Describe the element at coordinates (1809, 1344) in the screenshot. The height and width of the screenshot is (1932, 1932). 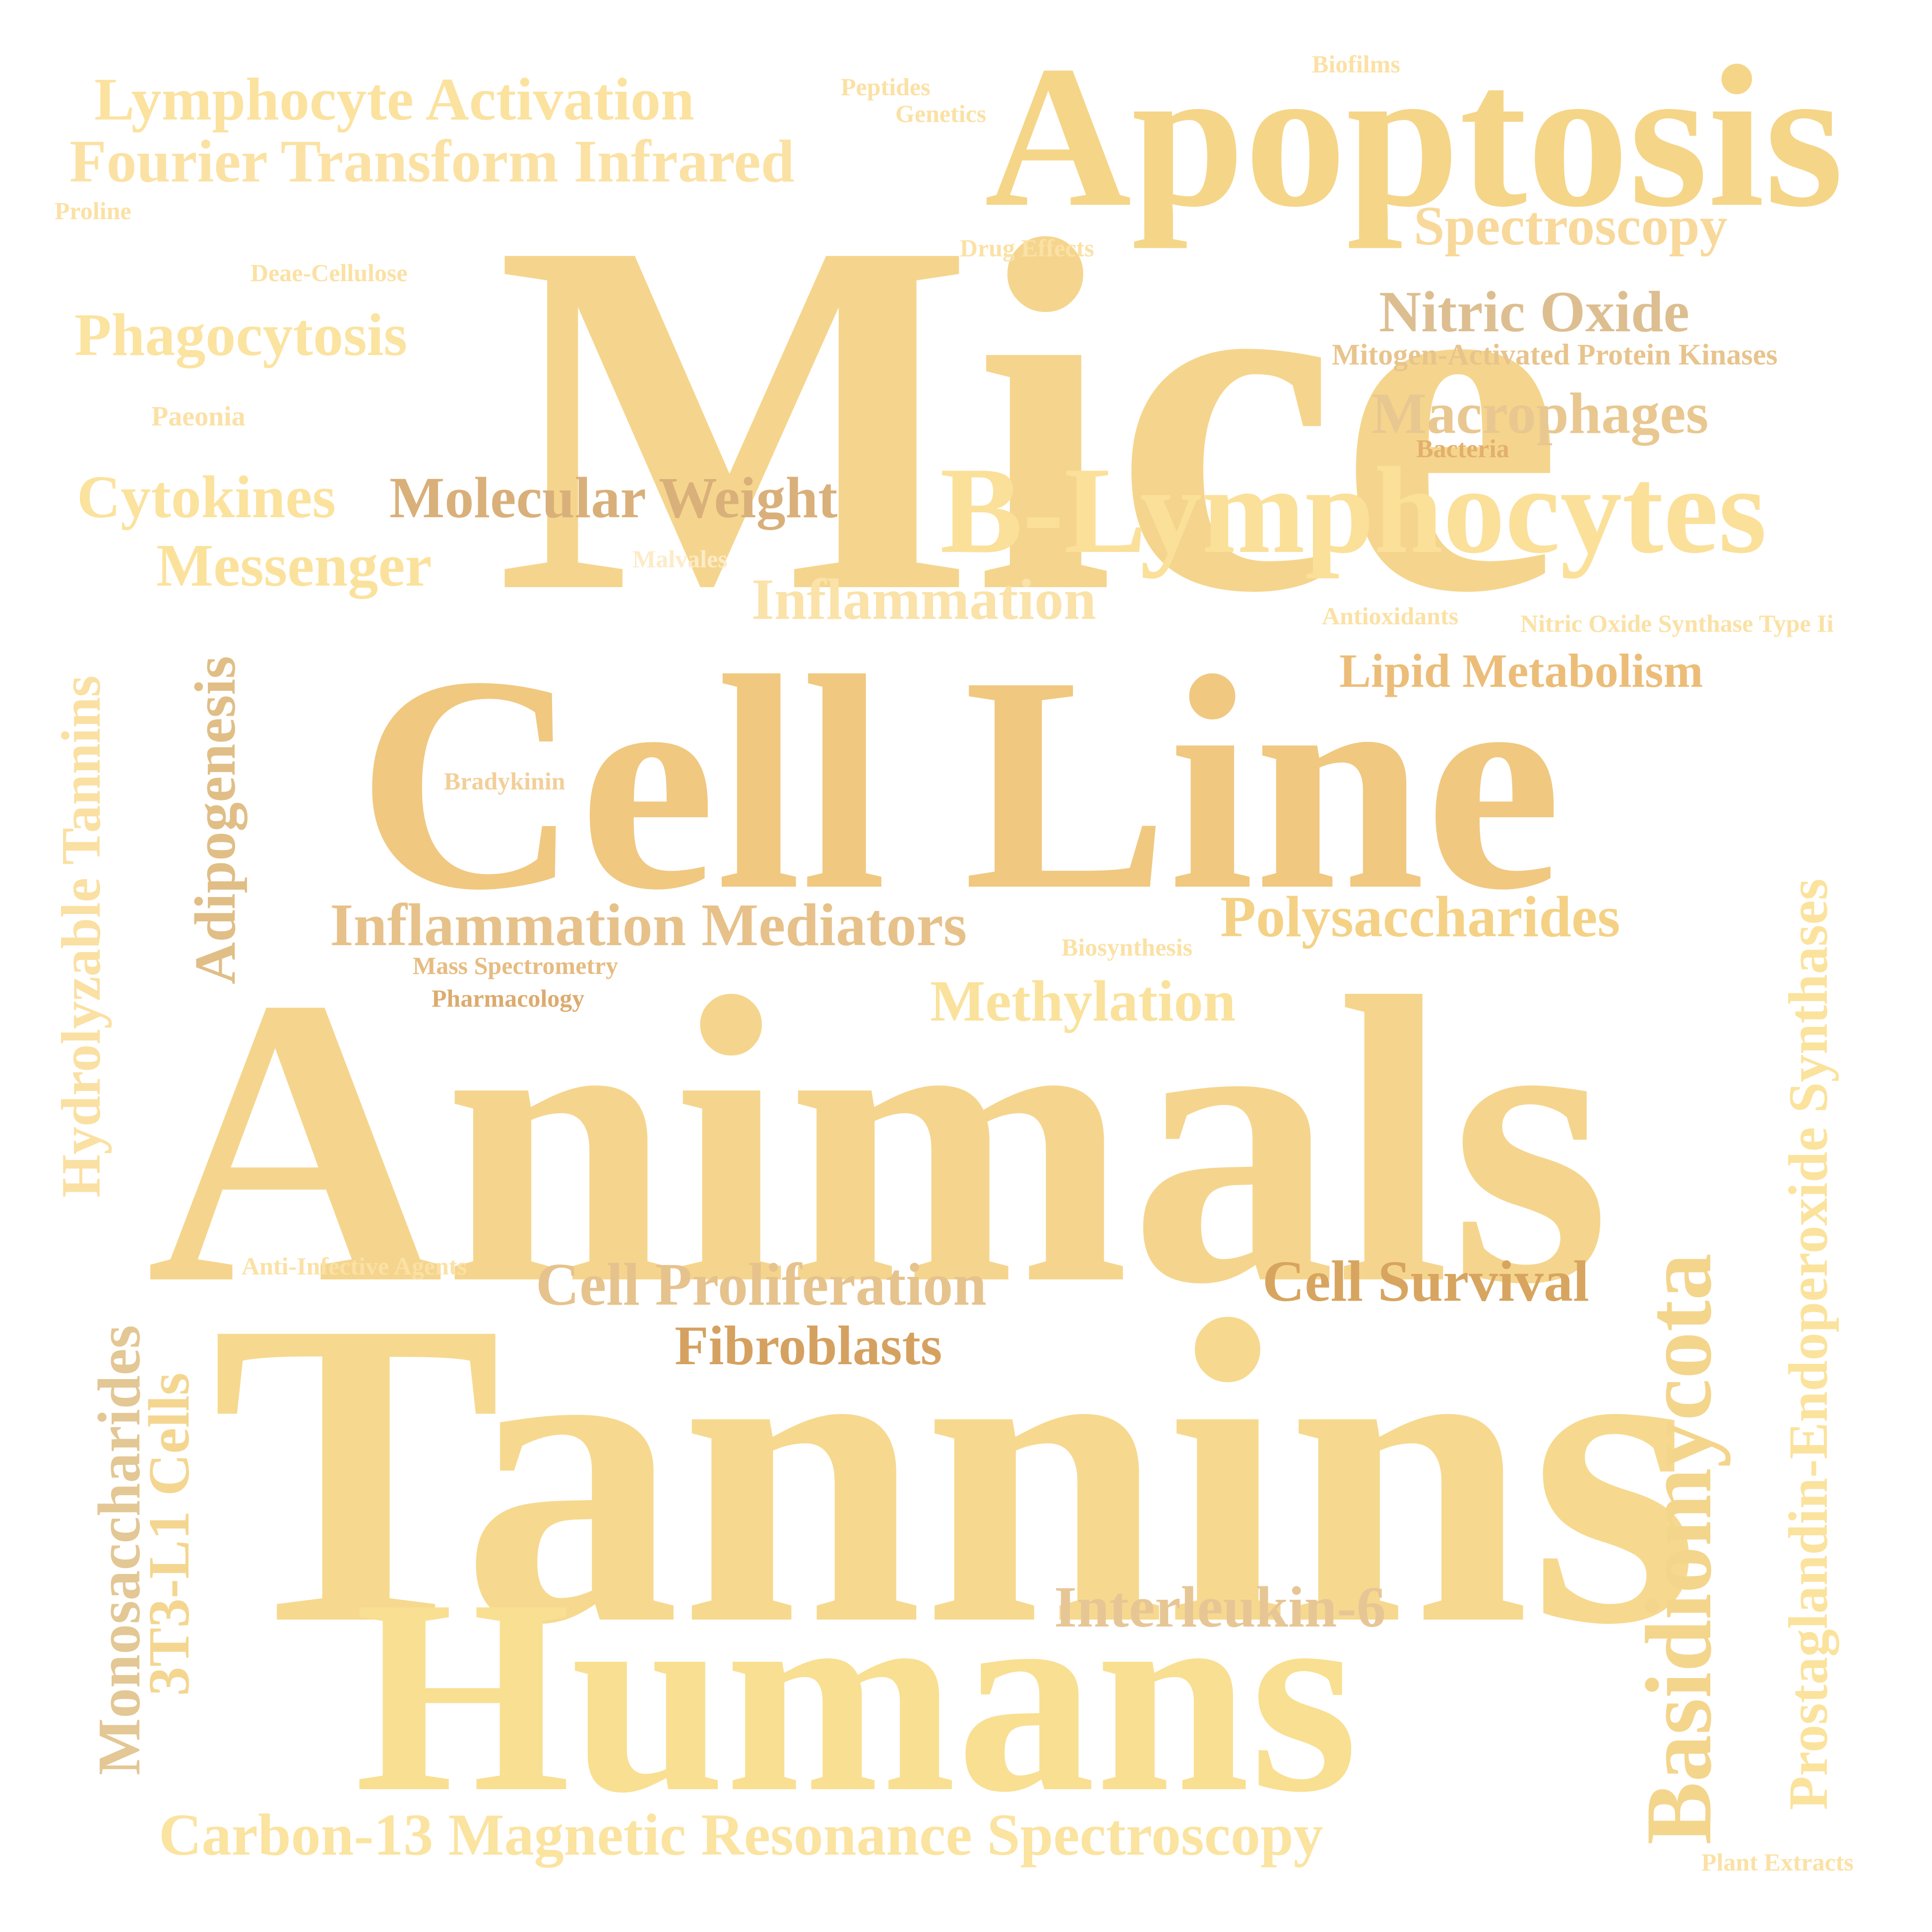
I see `word-prostaglandin-endoperoxide-synthases: Prostaglandin-Endoperoxide Synthases` at that location.